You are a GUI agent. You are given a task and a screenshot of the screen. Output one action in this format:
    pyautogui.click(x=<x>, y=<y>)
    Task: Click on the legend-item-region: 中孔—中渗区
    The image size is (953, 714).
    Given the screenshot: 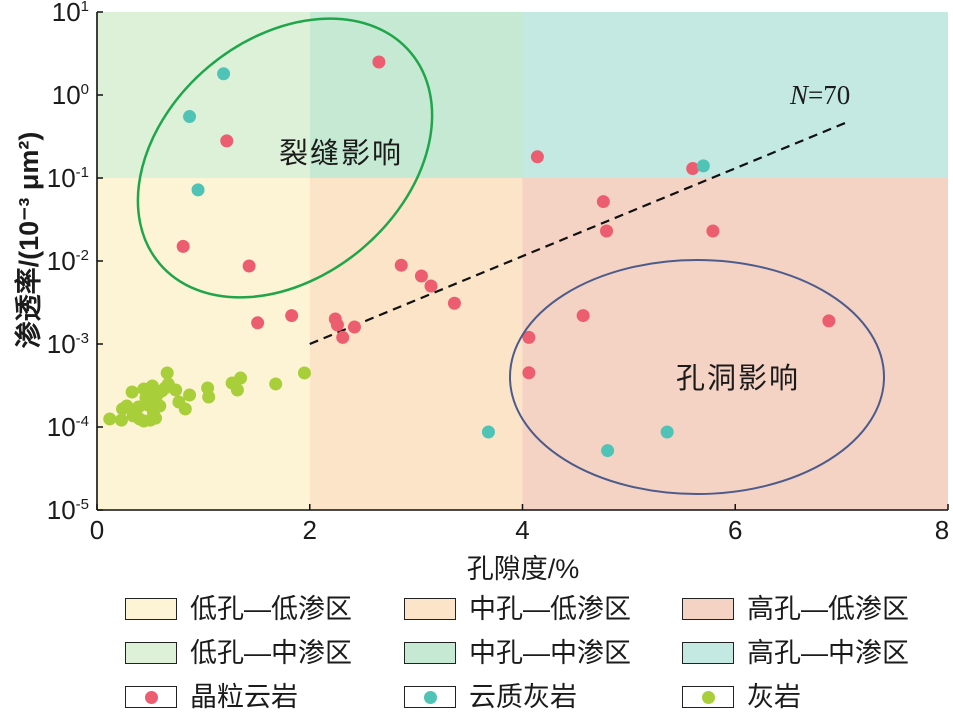 What is the action you would take?
    pyautogui.click(x=543, y=653)
    